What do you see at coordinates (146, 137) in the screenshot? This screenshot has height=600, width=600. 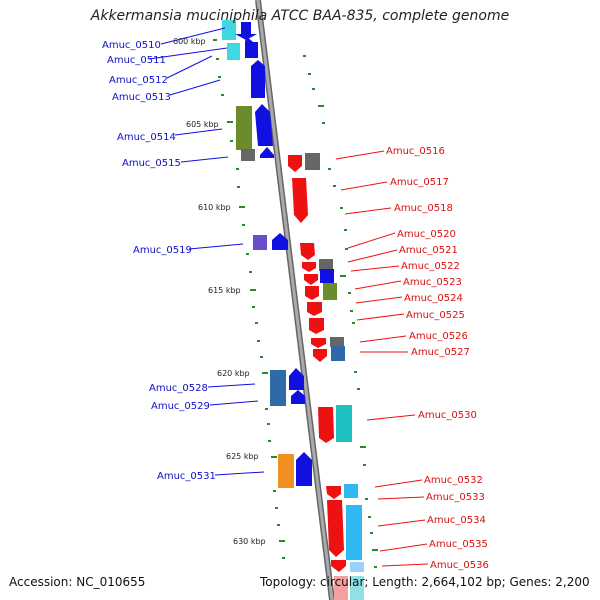 I see `gene-label: Amuc_0514` at bounding box center [146, 137].